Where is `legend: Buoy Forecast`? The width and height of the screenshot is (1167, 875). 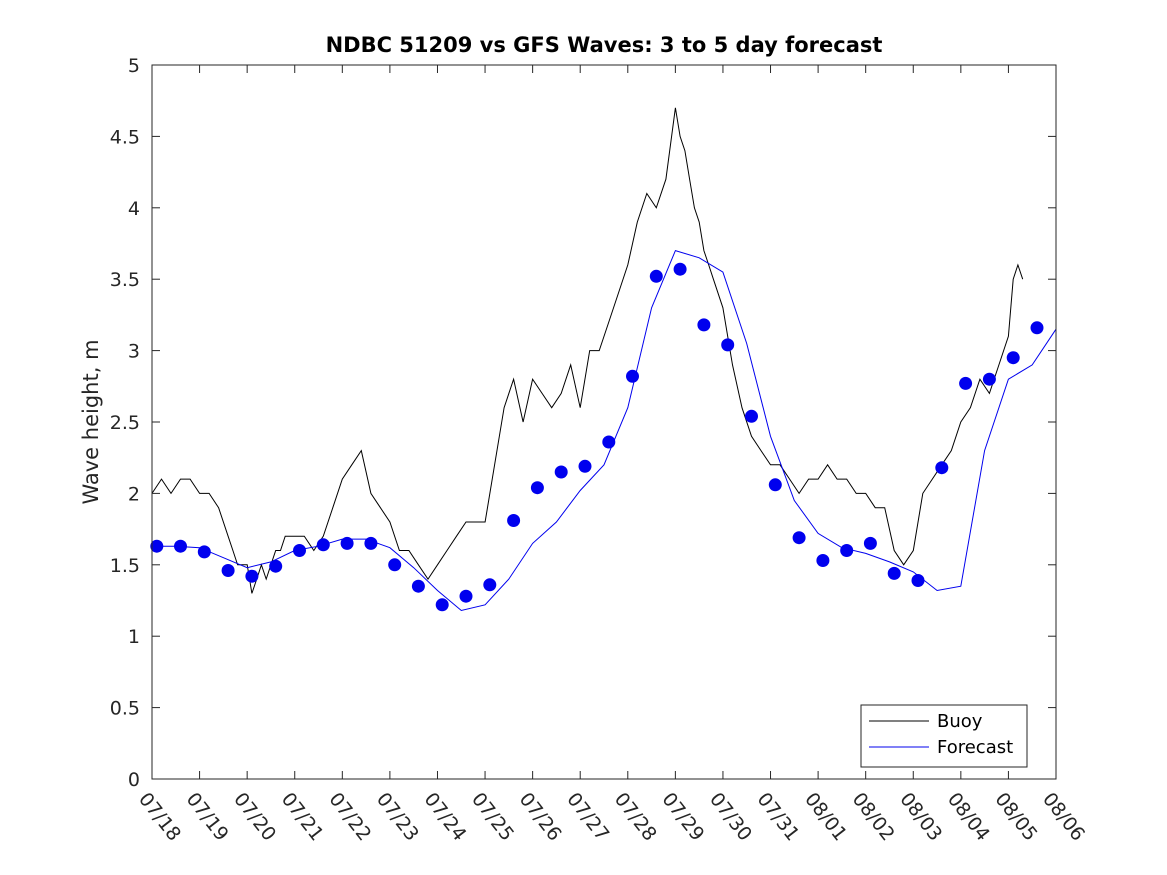 legend: Buoy Forecast is located at coordinates (944, 736).